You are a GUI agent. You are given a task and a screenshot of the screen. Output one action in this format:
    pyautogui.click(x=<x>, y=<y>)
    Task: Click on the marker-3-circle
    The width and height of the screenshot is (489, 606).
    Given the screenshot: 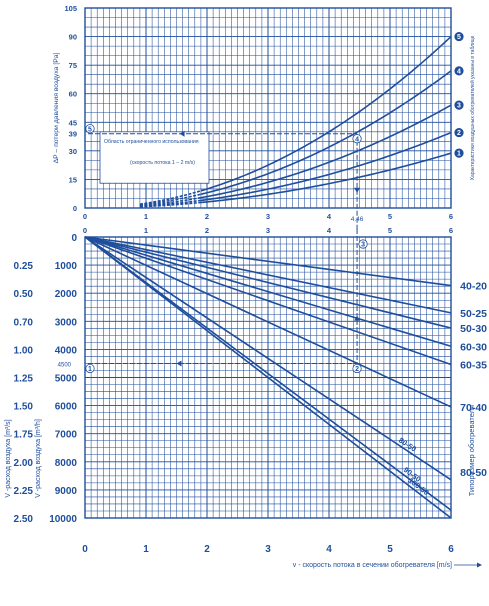 What is the action you would take?
    pyautogui.click(x=363, y=244)
    